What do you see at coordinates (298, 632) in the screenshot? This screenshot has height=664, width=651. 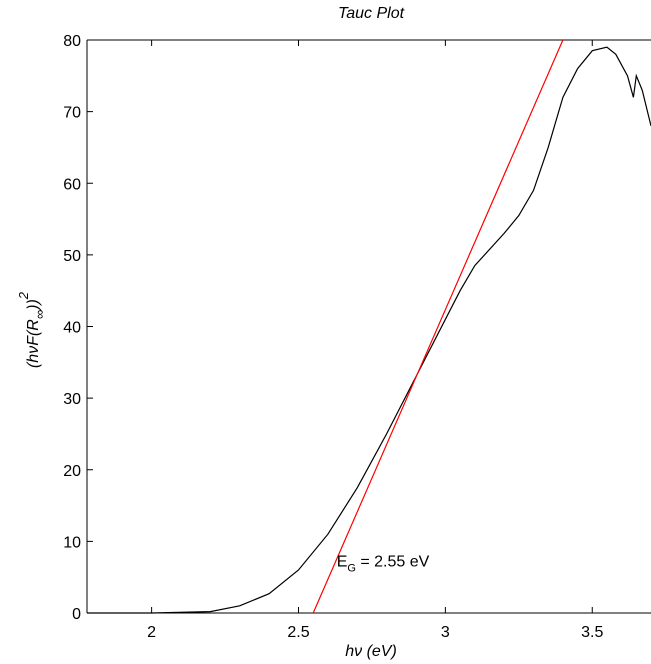 I see `x-tick-label: 2.5` at bounding box center [298, 632].